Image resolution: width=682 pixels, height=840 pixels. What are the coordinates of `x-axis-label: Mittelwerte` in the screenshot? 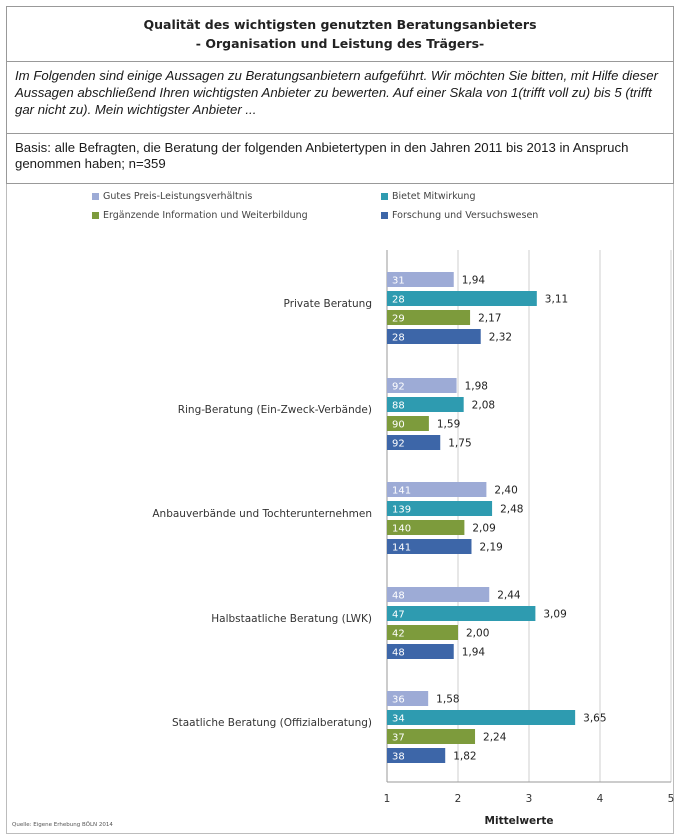 It's located at (519, 821).